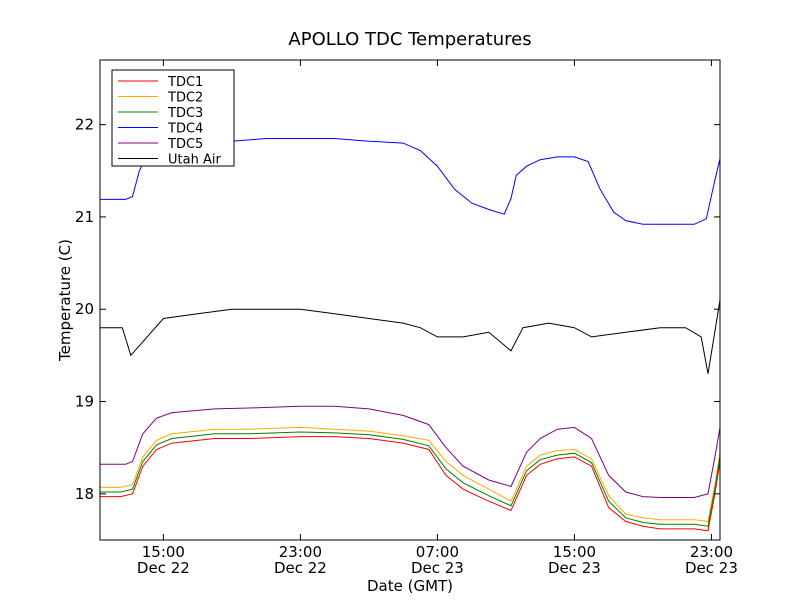  I want to click on y-tick-label: 18, so click(84, 494).